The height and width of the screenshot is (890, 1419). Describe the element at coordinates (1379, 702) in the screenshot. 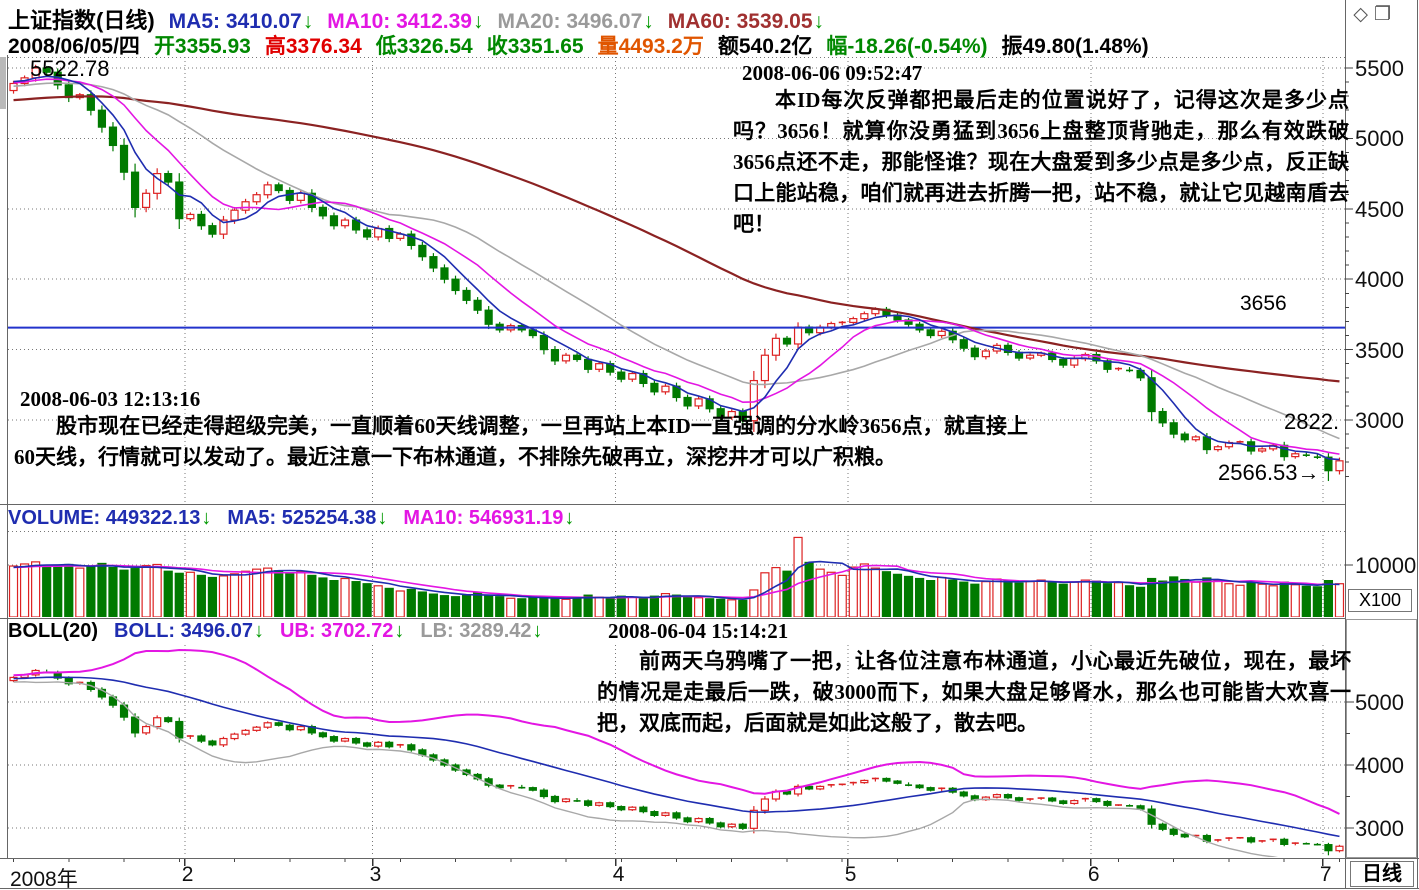

I see `boll-axis-tick: 5000` at that location.